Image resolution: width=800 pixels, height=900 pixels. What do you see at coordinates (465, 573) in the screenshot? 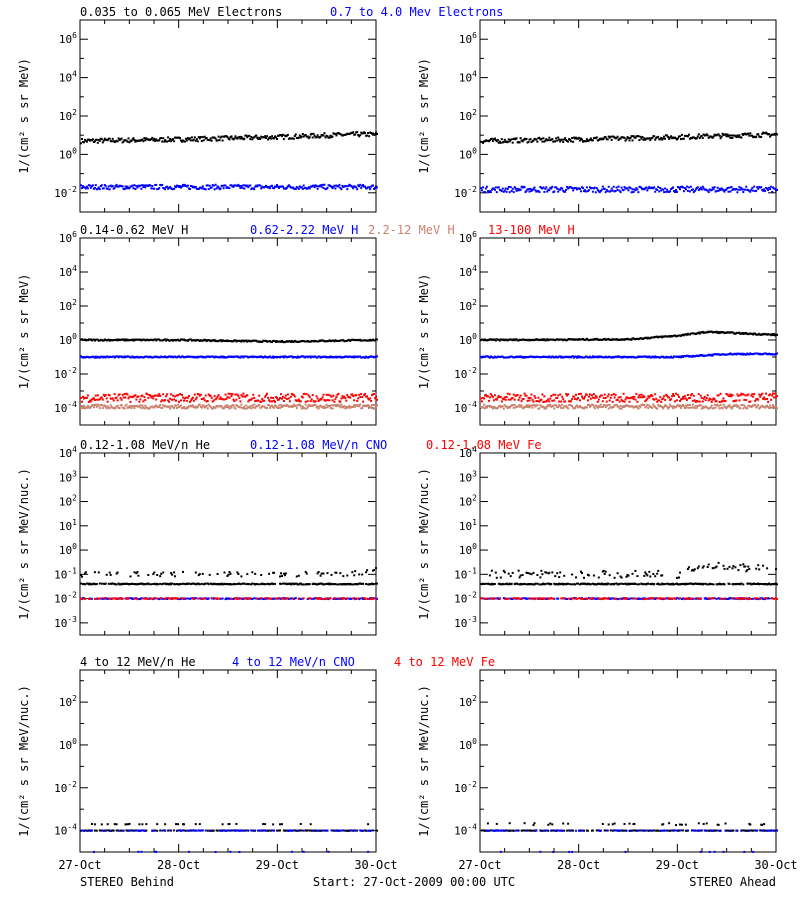
I see `y-tick-label: 10⁻¹` at bounding box center [465, 573].